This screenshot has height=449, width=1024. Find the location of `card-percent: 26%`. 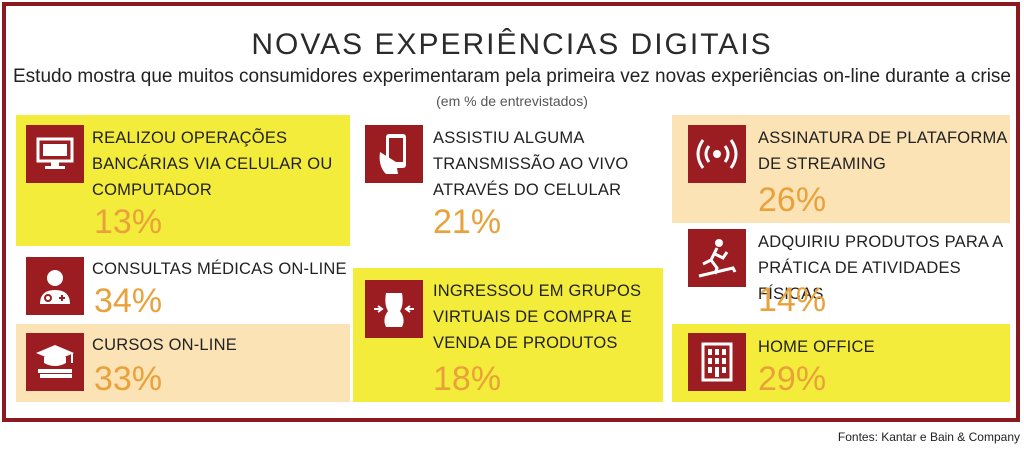

card-percent: 26% is located at coordinates (792, 200).